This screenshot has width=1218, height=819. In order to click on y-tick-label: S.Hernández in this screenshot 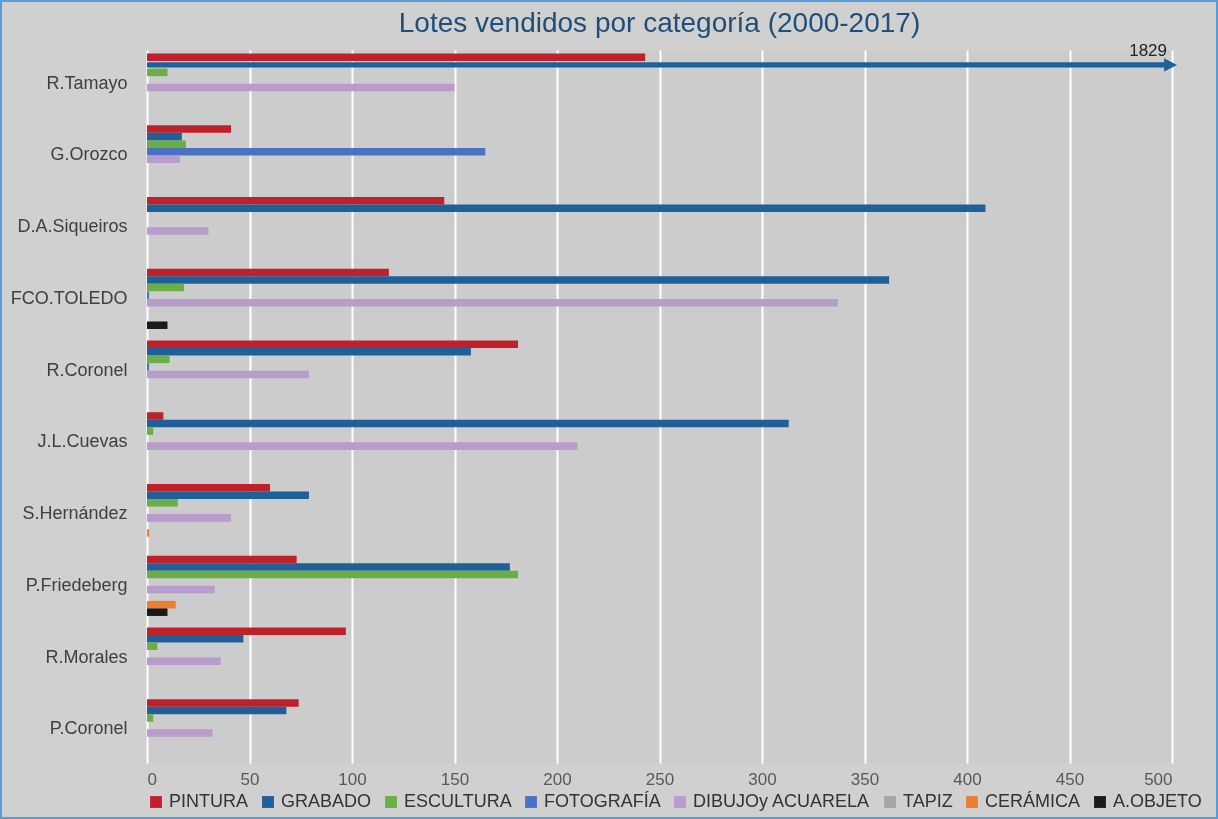, I will do `click(75, 513)`.